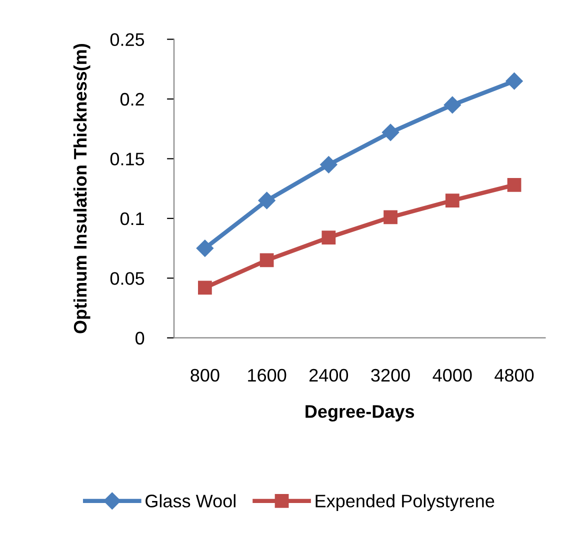 This screenshot has width=580, height=538. Describe the element at coordinates (390, 375) in the screenshot. I see `x-tick-label: 3200` at that location.